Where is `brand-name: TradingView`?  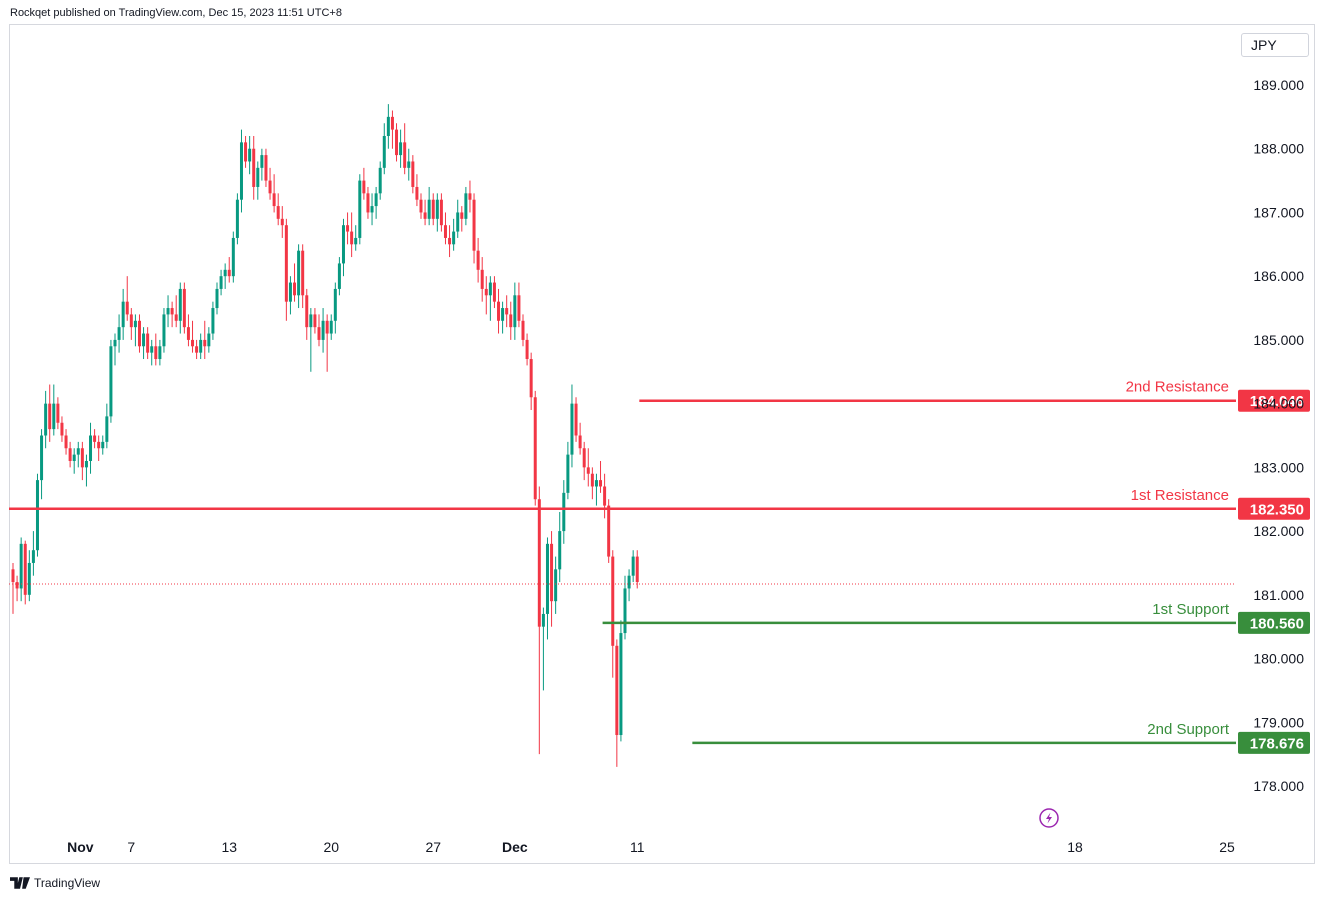
brand-name: TradingView is located at coordinates (67, 883).